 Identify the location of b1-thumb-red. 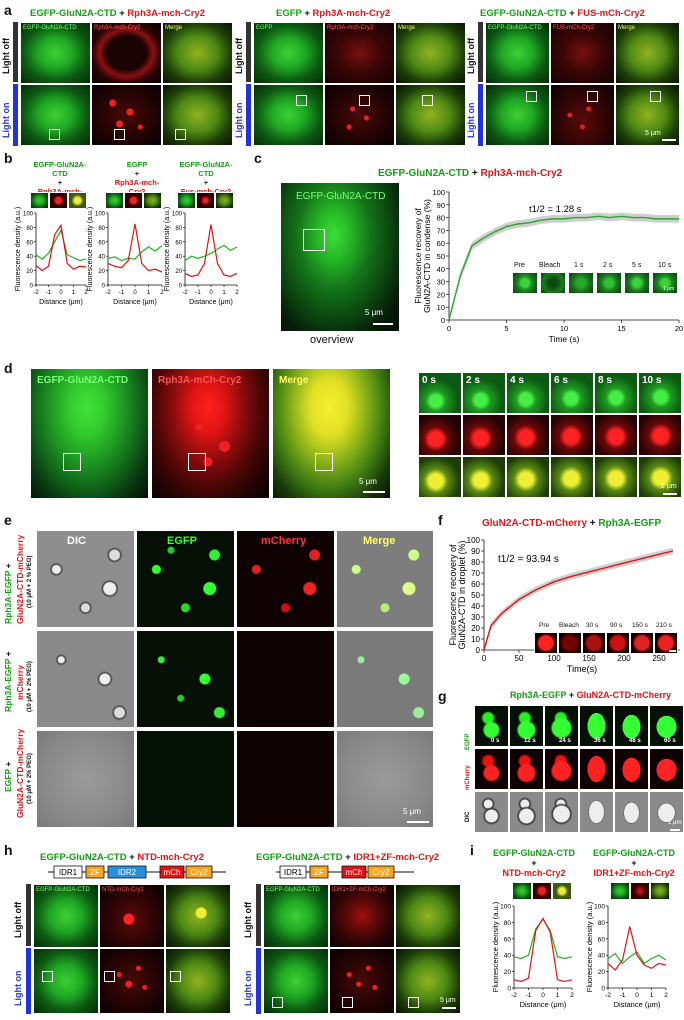
(58, 200).